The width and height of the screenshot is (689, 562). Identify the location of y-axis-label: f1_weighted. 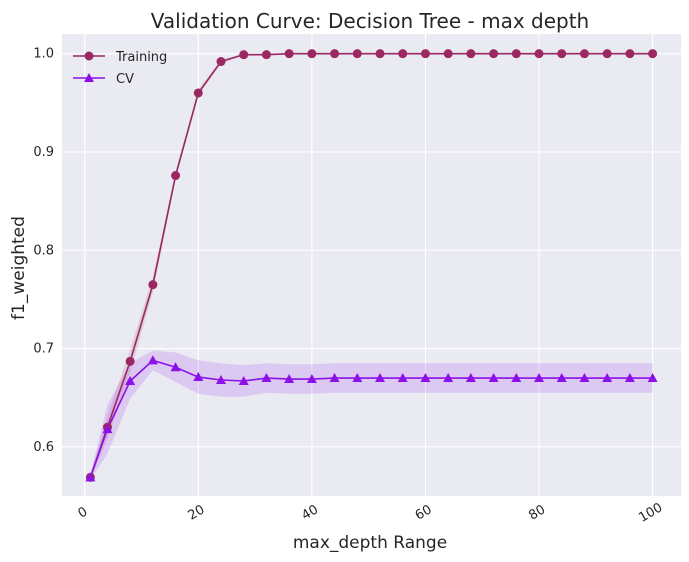
(19, 268).